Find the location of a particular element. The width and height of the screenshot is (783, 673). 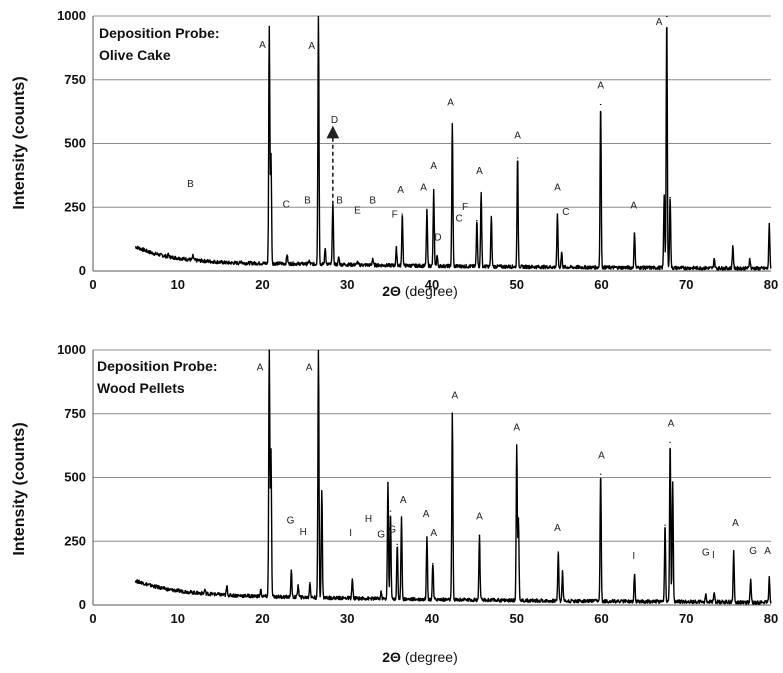

panel-title: Deposition Probe: Olive Cake is located at coordinates (159, 44).